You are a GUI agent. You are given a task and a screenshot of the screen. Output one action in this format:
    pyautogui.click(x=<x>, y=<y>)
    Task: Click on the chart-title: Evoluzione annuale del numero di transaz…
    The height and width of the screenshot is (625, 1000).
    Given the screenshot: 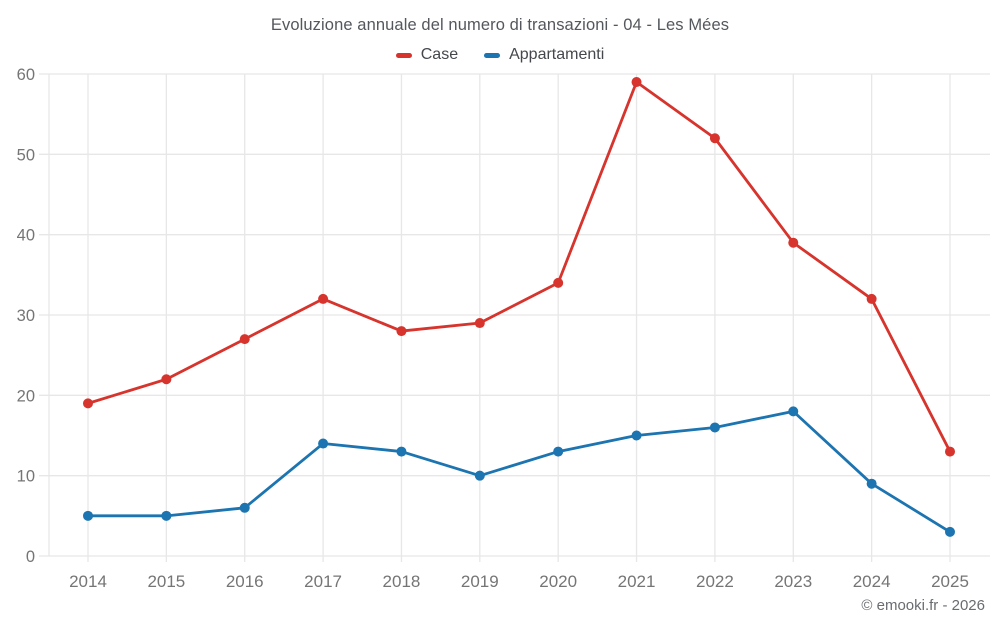 What is the action you would take?
    pyautogui.click(x=500, y=25)
    